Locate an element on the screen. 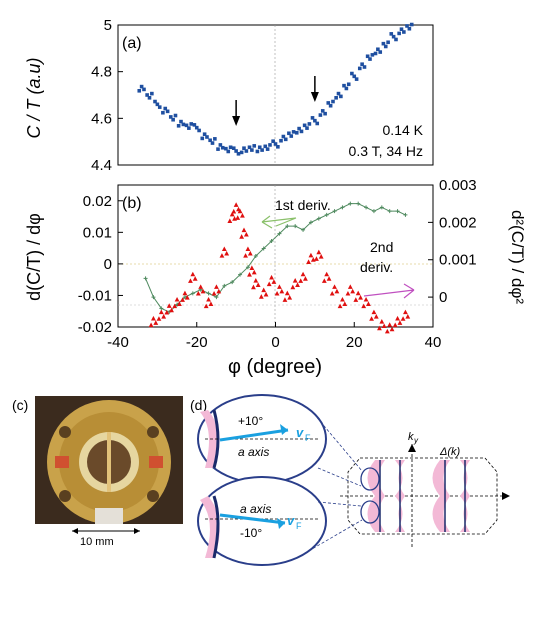 The width and height of the screenshot is (550, 636). top-fermi-line is located at coordinates (216, 439).